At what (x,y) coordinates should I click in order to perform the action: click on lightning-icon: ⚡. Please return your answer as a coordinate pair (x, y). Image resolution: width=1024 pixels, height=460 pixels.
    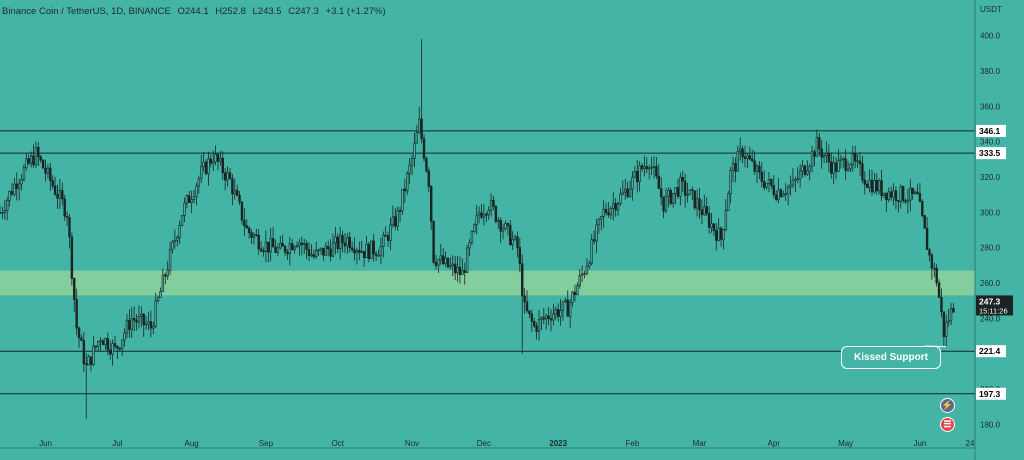
    Looking at the image, I should click on (947, 405).